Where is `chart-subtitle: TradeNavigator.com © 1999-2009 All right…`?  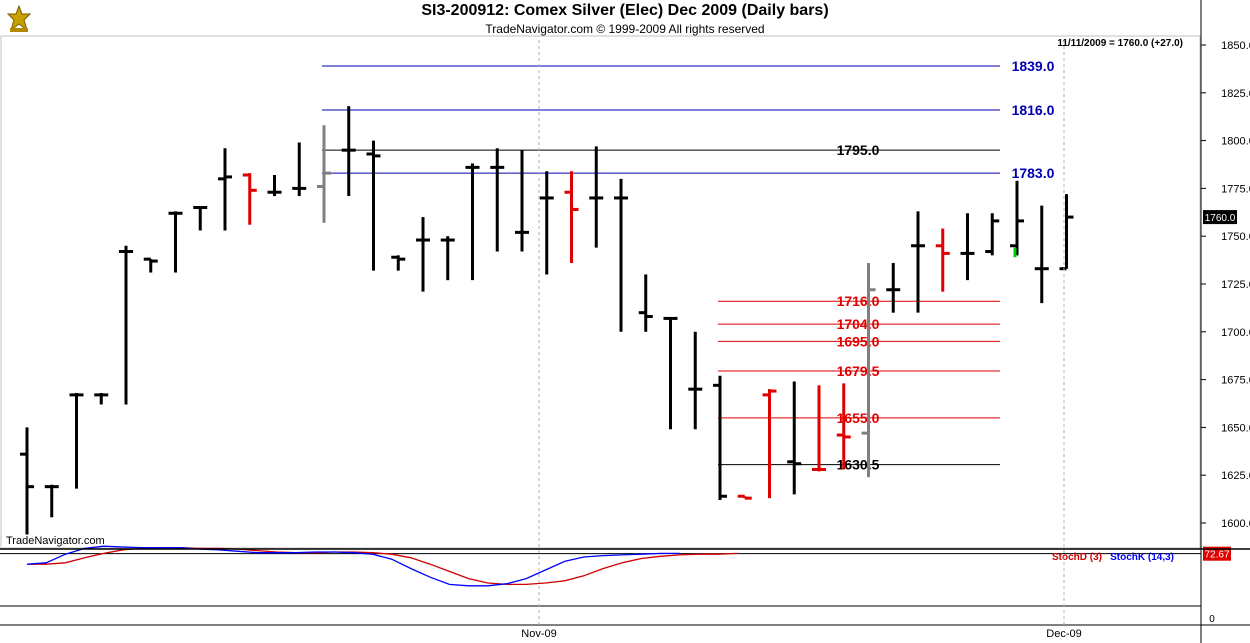 chart-subtitle: TradeNavigator.com © 1999-2009 All right… is located at coordinates (625, 29).